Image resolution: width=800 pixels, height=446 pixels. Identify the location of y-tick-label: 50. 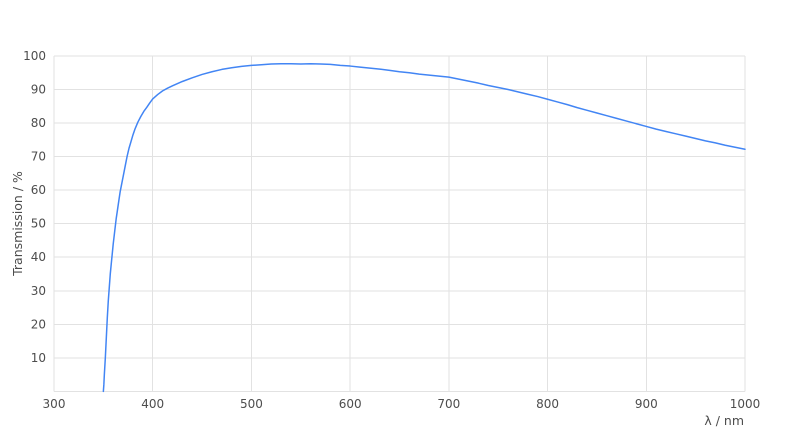
(38, 224).